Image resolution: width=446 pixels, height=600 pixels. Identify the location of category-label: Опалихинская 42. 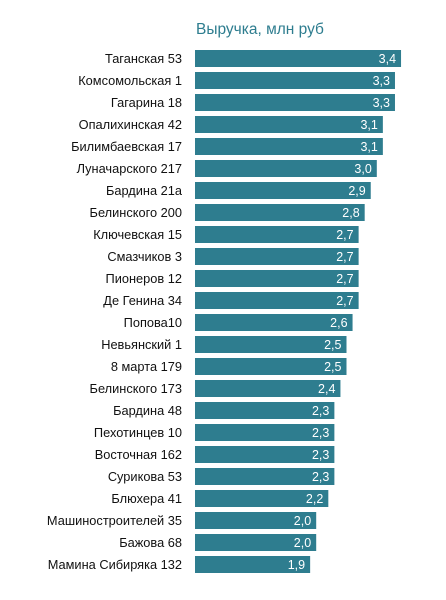
(130, 124).